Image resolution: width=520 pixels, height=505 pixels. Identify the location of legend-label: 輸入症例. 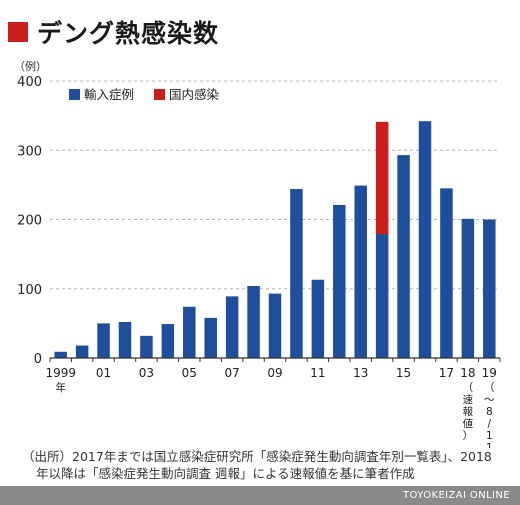
(109, 94).